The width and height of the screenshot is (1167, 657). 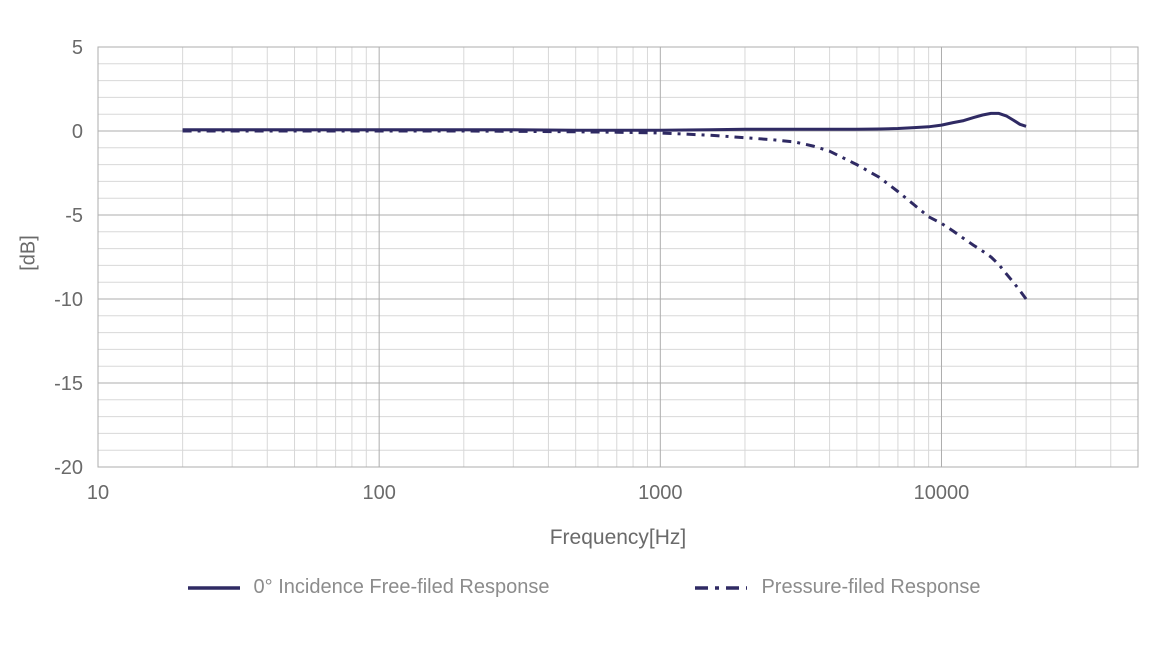 I want to click on series-free-field-line, so click(x=604, y=121).